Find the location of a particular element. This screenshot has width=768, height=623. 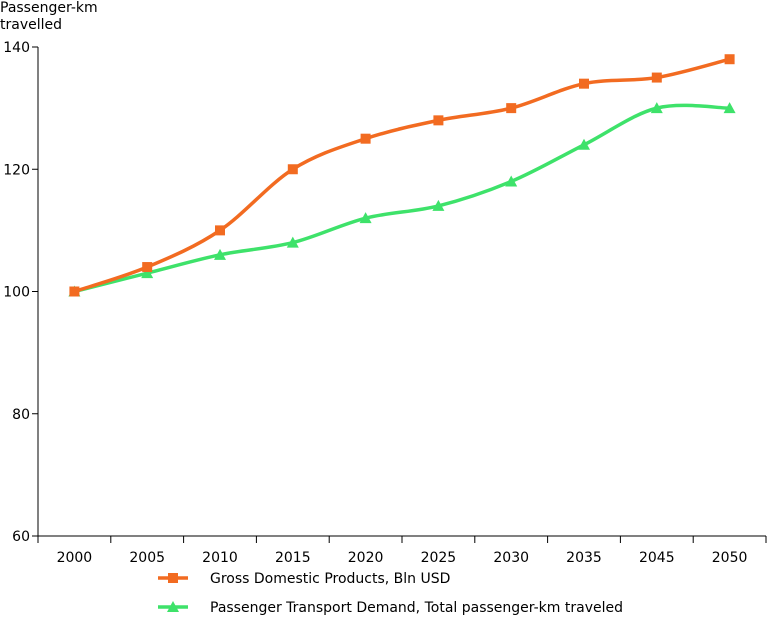

x-tick-label: 2015 is located at coordinates (293, 558).